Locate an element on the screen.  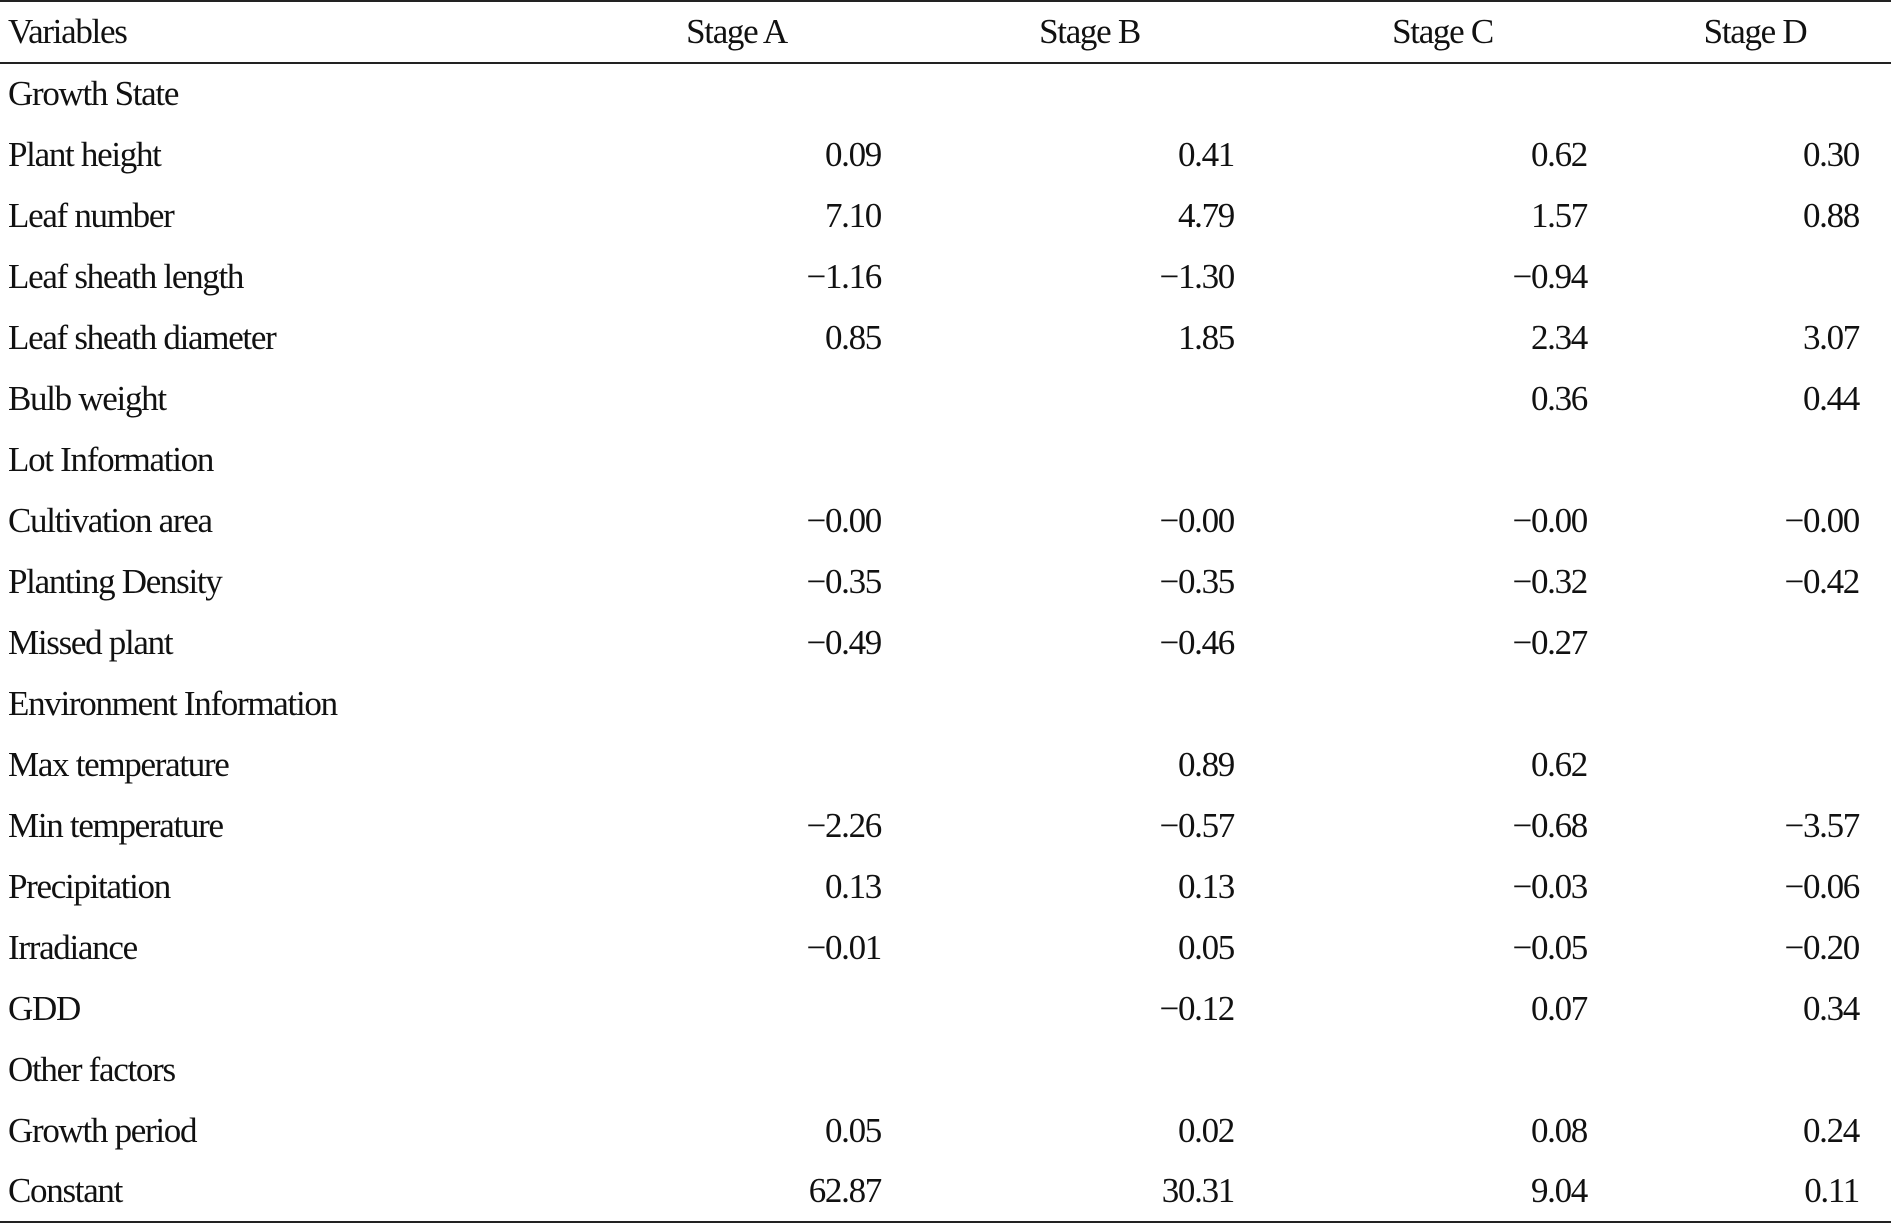
cell-stage-b: 0.05 is located at coordinates (1206, 947).